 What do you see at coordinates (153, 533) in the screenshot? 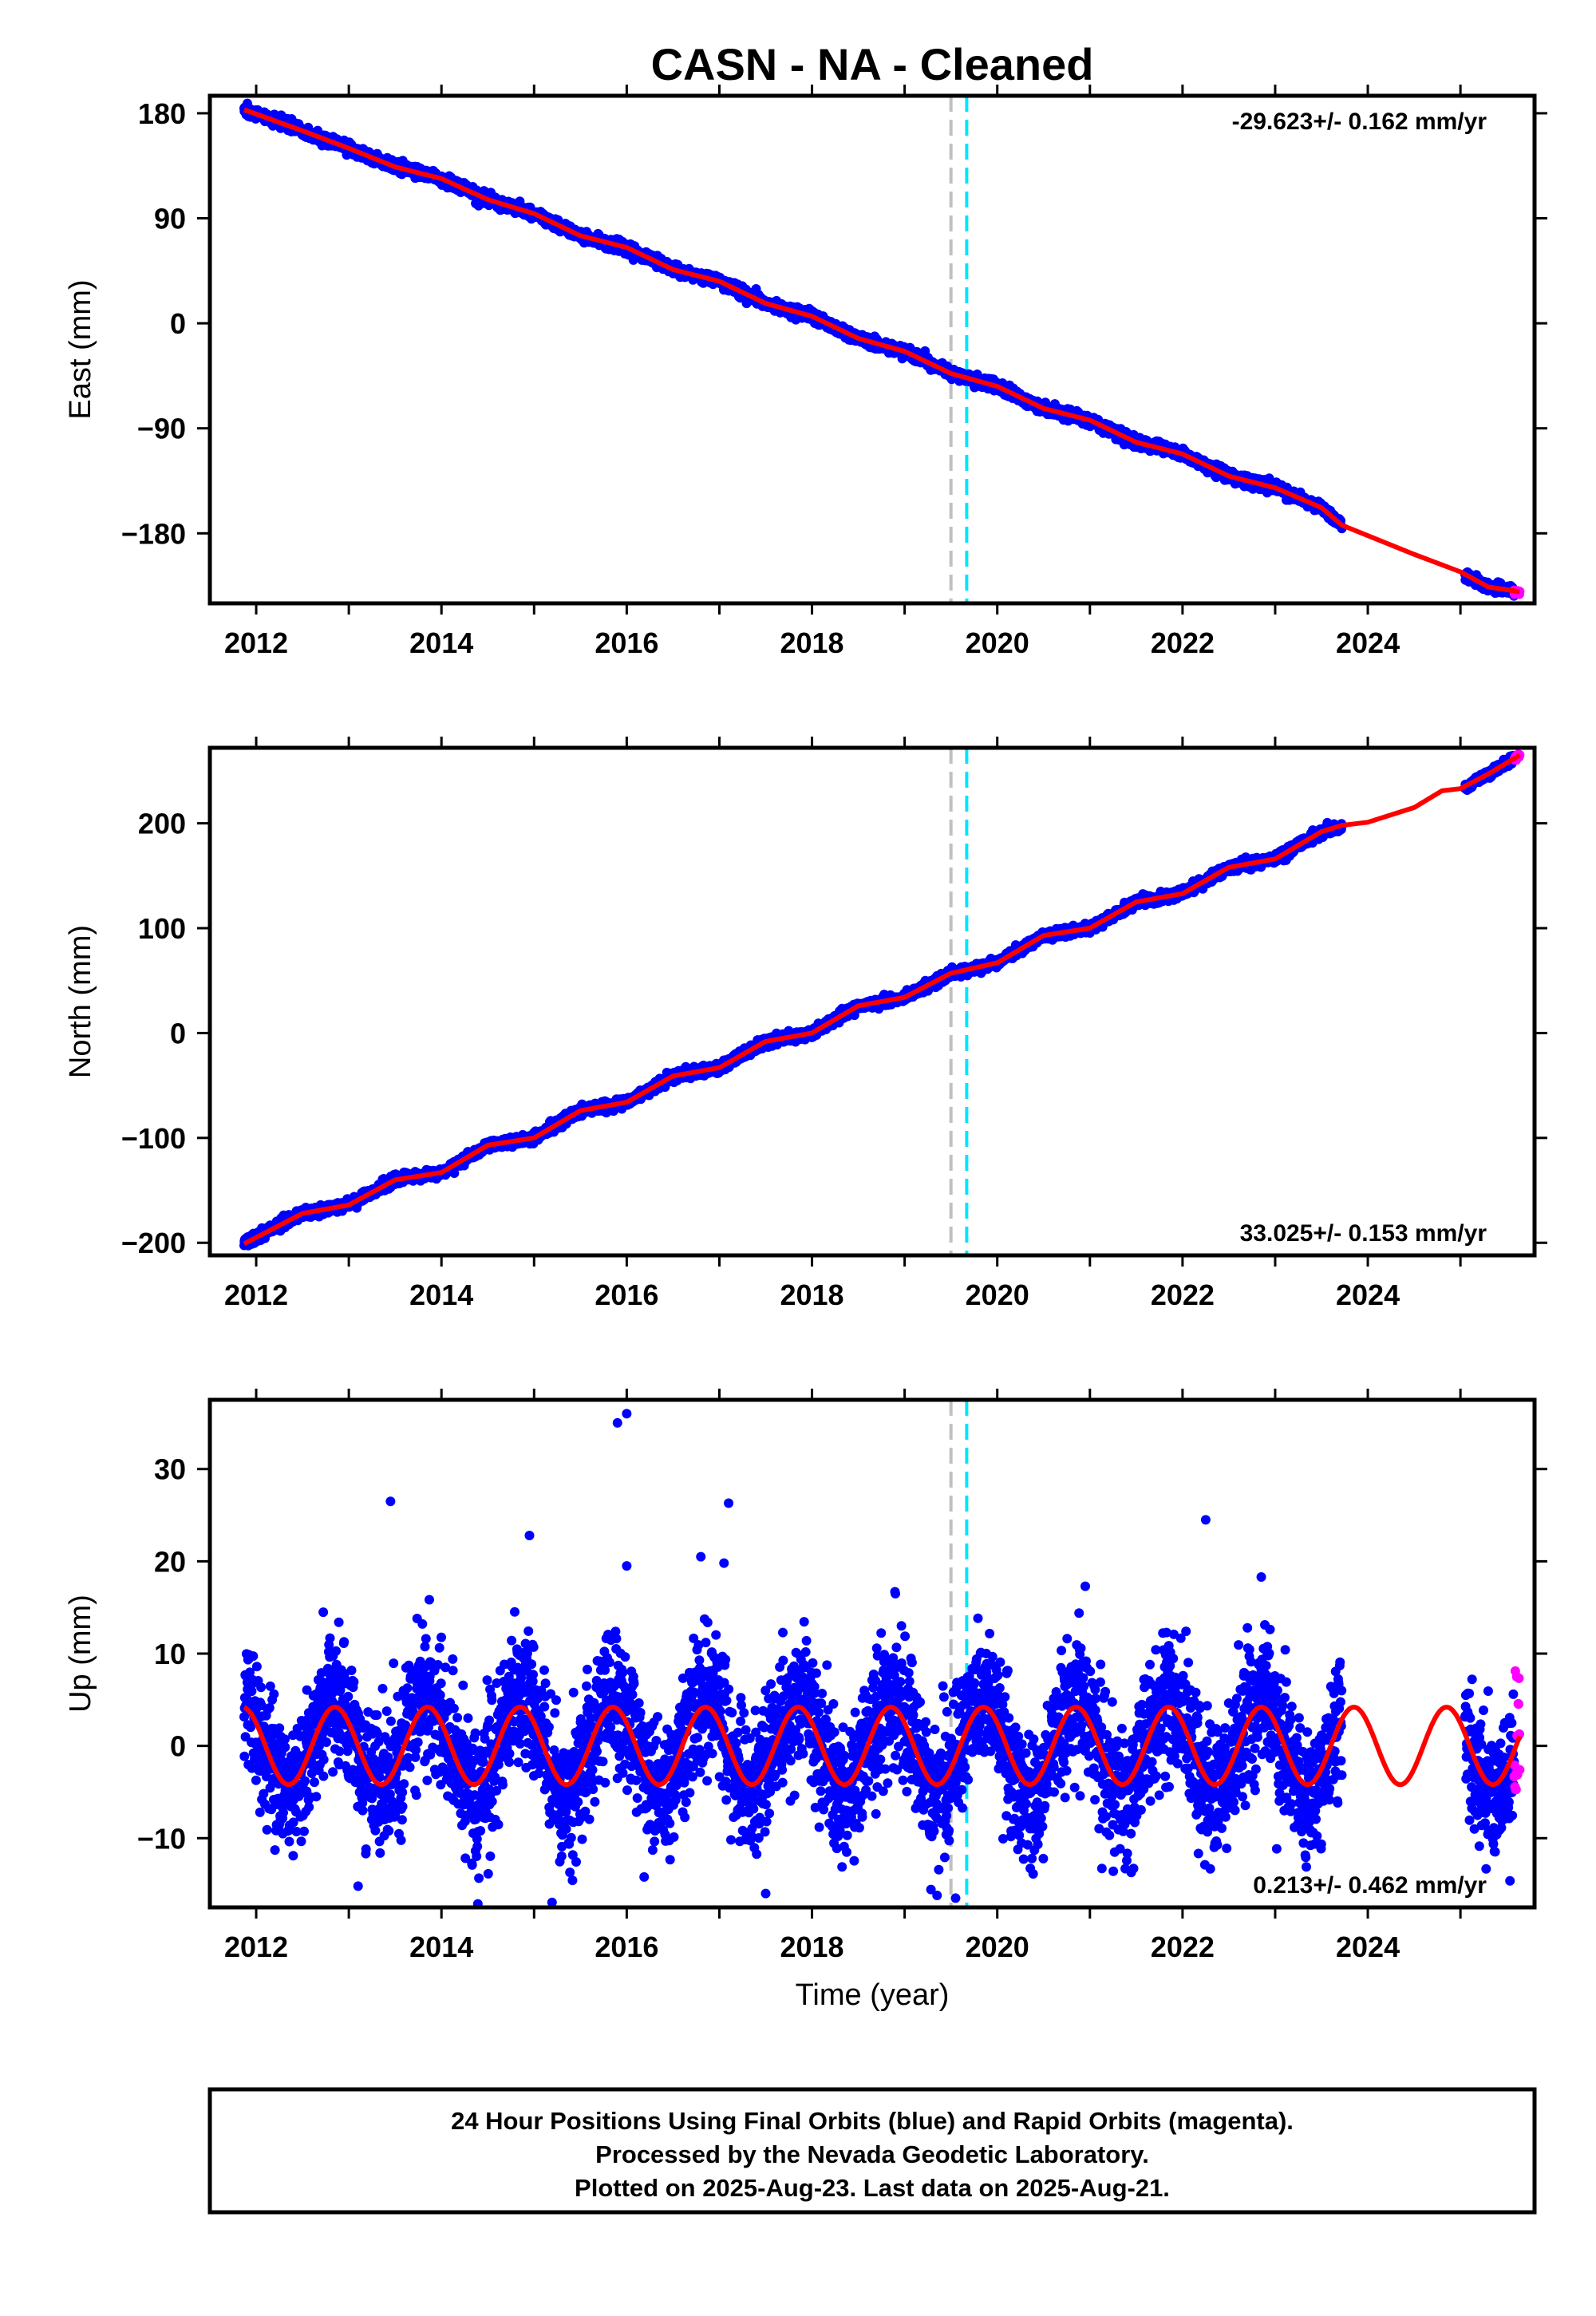
I see `y-tick-label: −180` at bounding box center [153, 533].